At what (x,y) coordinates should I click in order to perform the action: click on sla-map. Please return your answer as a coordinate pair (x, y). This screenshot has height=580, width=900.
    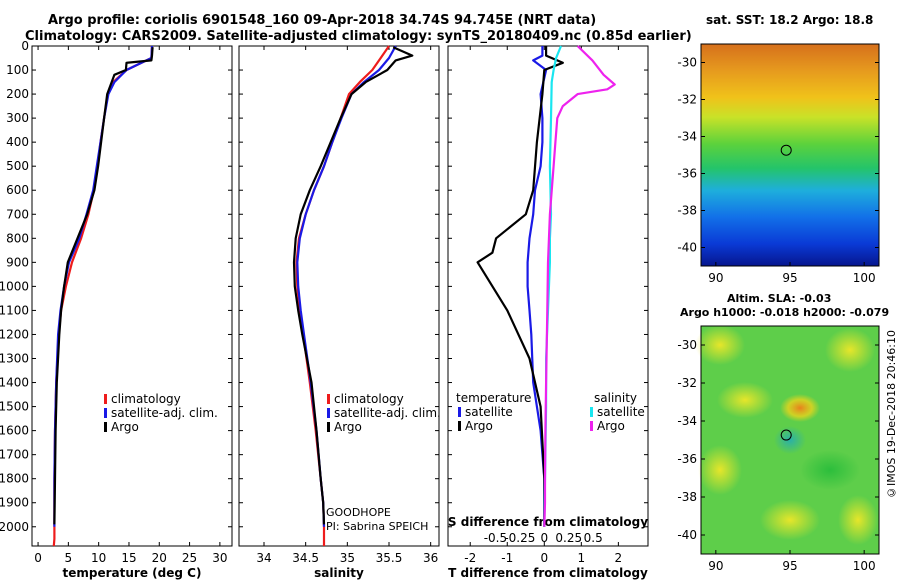
    Looking at the image, I should click on (787, 440).